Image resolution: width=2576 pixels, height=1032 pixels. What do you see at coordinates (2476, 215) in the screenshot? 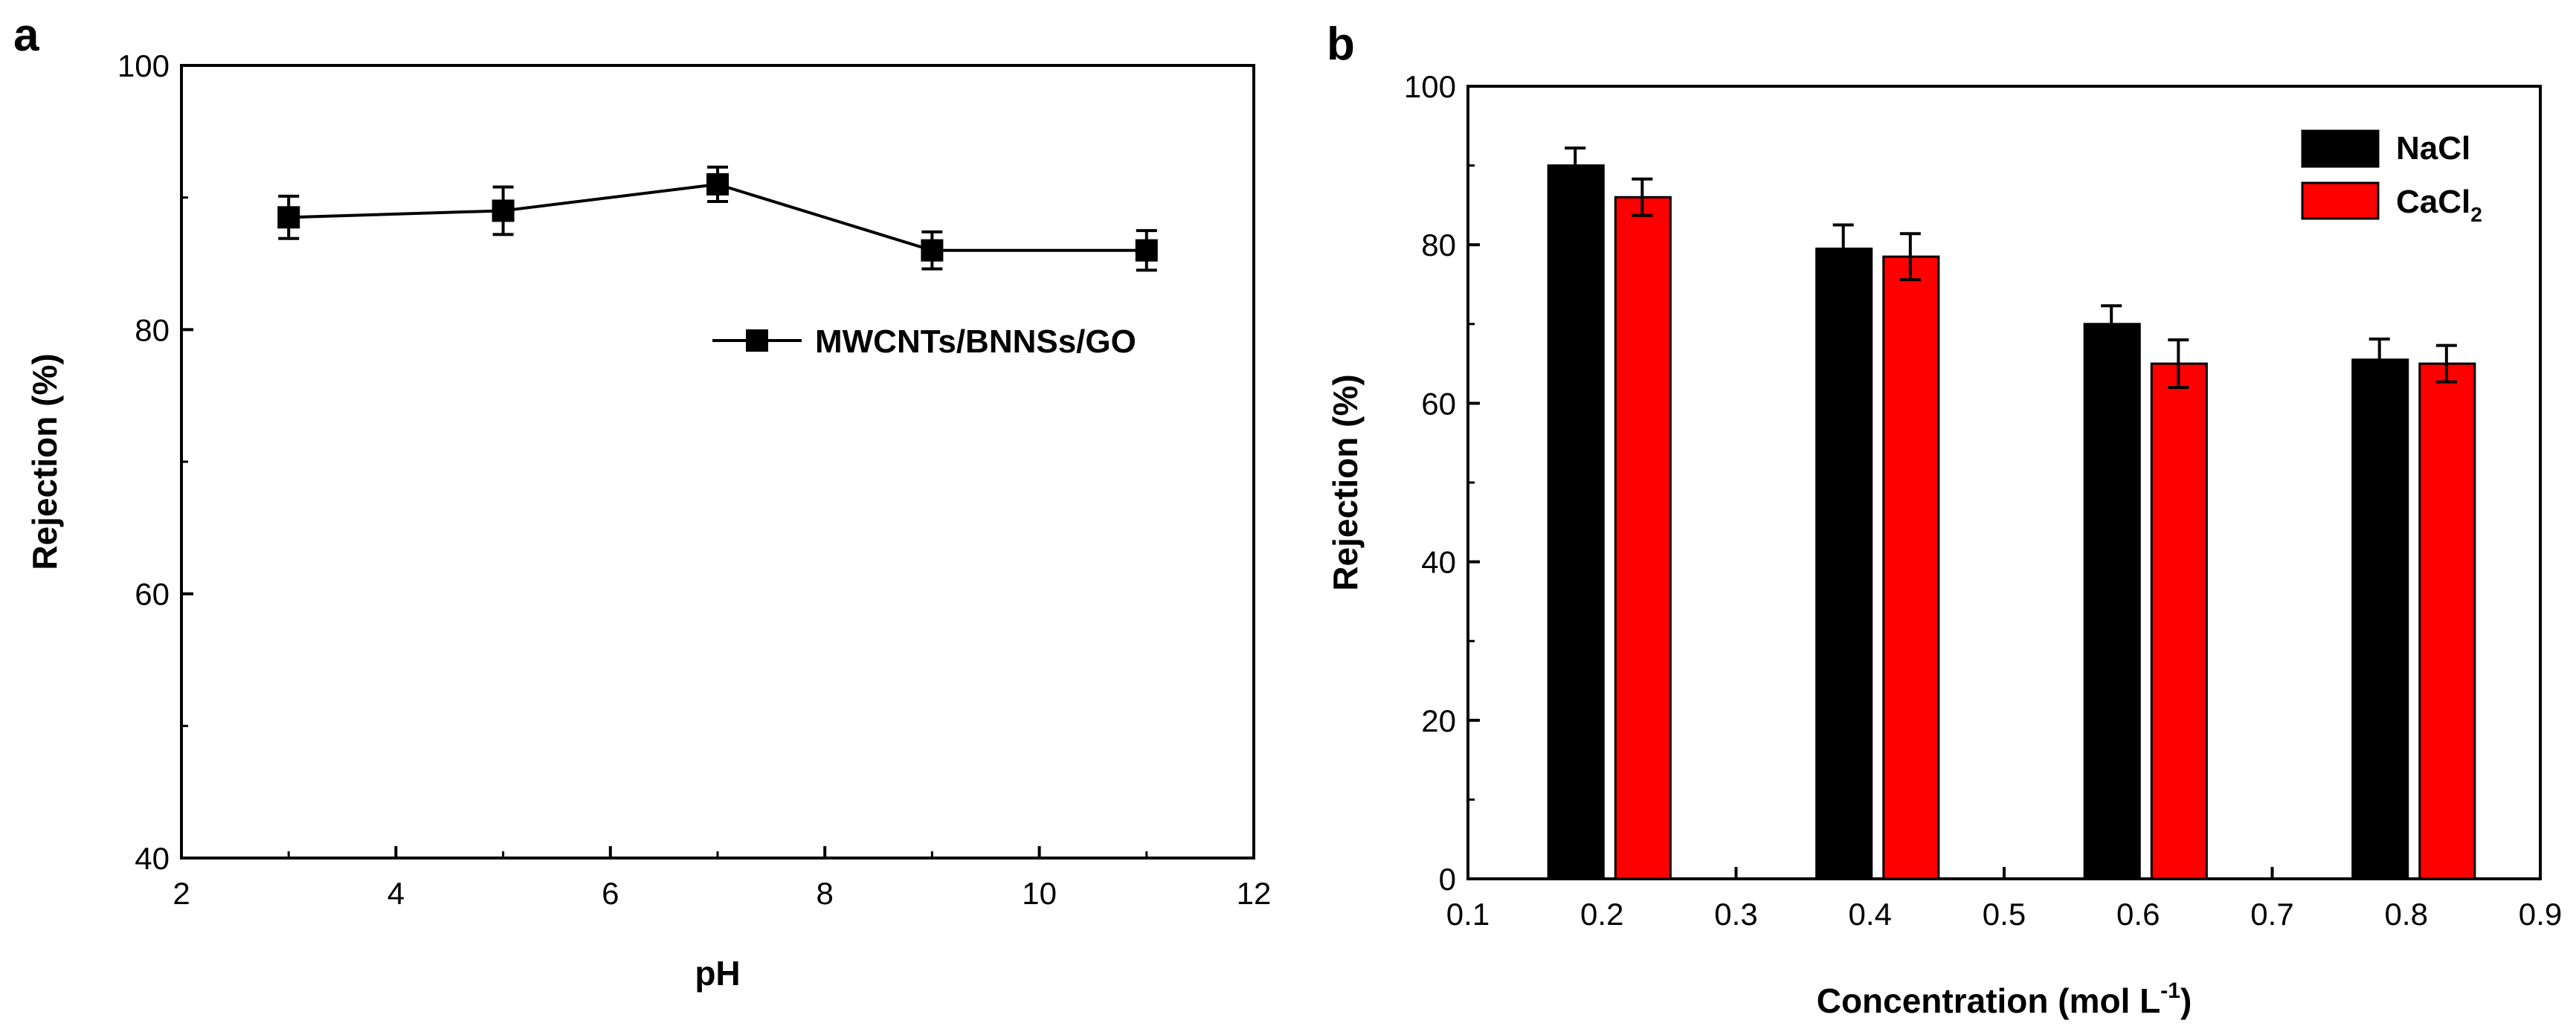
I see `legend-label-cacl2-sub: 2` at bounding box center [2476, 215].